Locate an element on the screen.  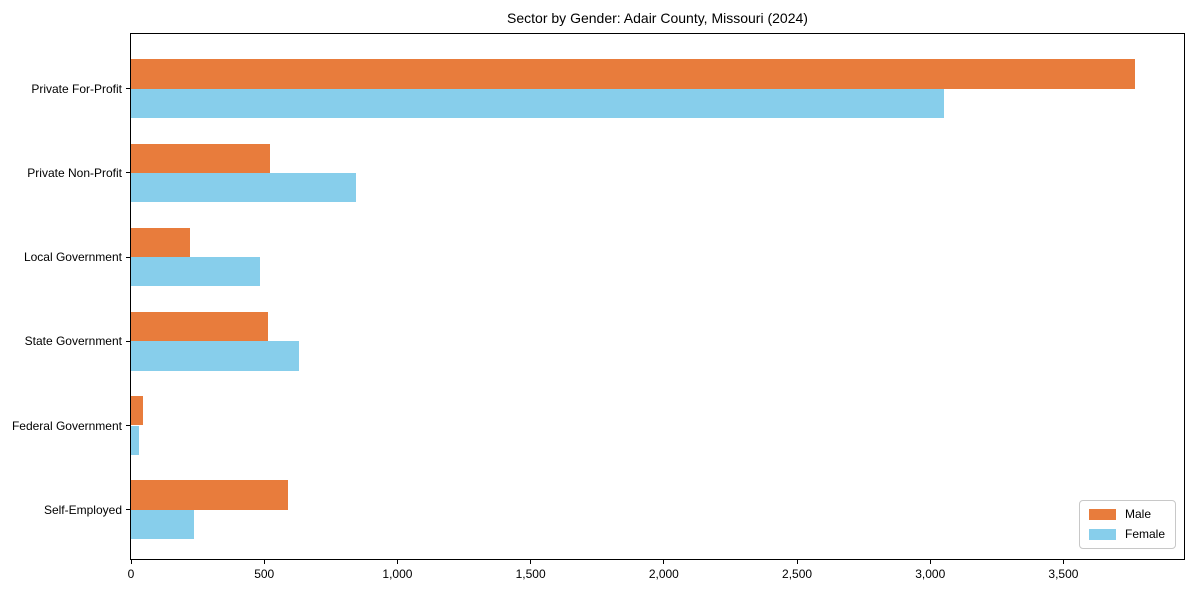
bar-male-state-government is located at coordinates (200, 326).